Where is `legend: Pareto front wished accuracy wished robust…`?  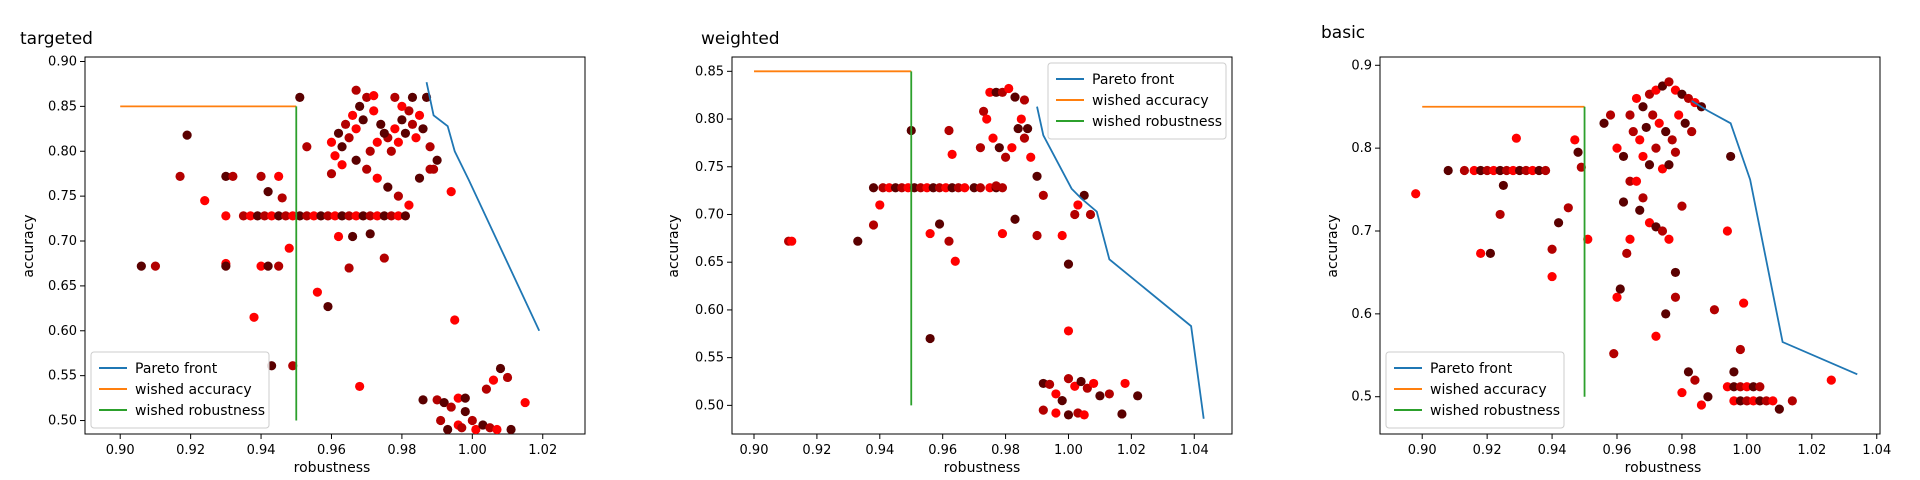
legend: Pareto front wished accuracy wished robust… is located at coordinates (1475, 390).